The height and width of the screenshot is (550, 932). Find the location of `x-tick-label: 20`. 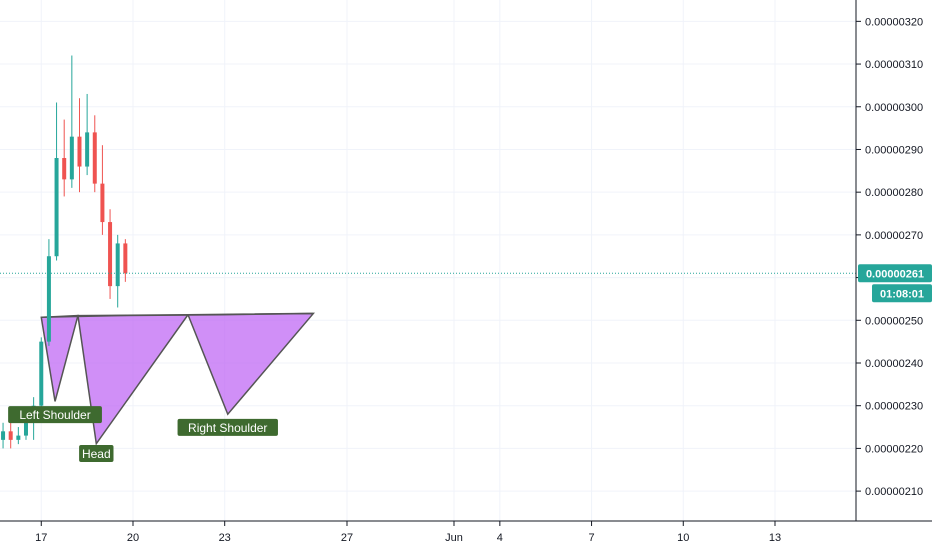

x-tick-label: 20 is located at coordinates (133, 538).